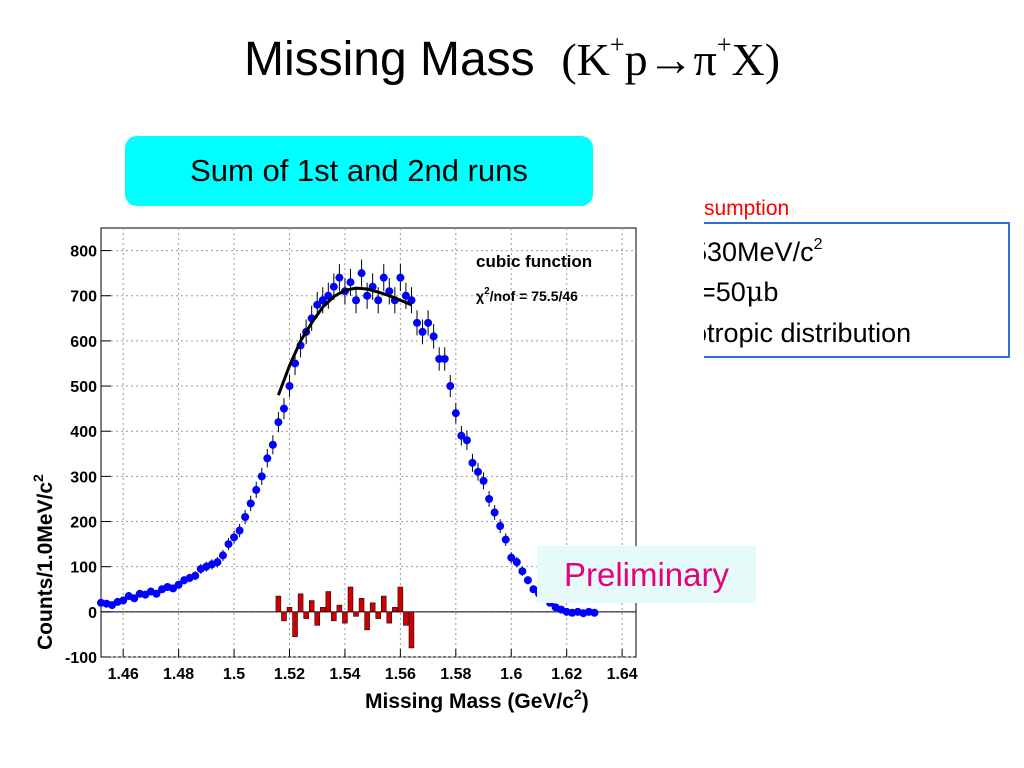 The width and height of the screenshot is (1024, 768). Describe the element at coordinates (45, 566) in the screenshot. I see `y-axis-title-text: Counts/1.0MeV/c` at that location.